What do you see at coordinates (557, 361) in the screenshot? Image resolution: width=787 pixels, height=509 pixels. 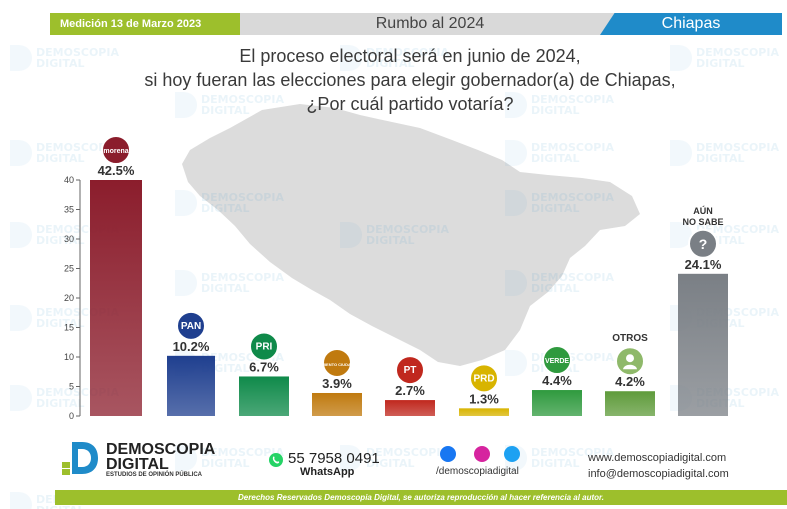 I see `party-logo-text: VERDE` at bounding box center [557, 361].